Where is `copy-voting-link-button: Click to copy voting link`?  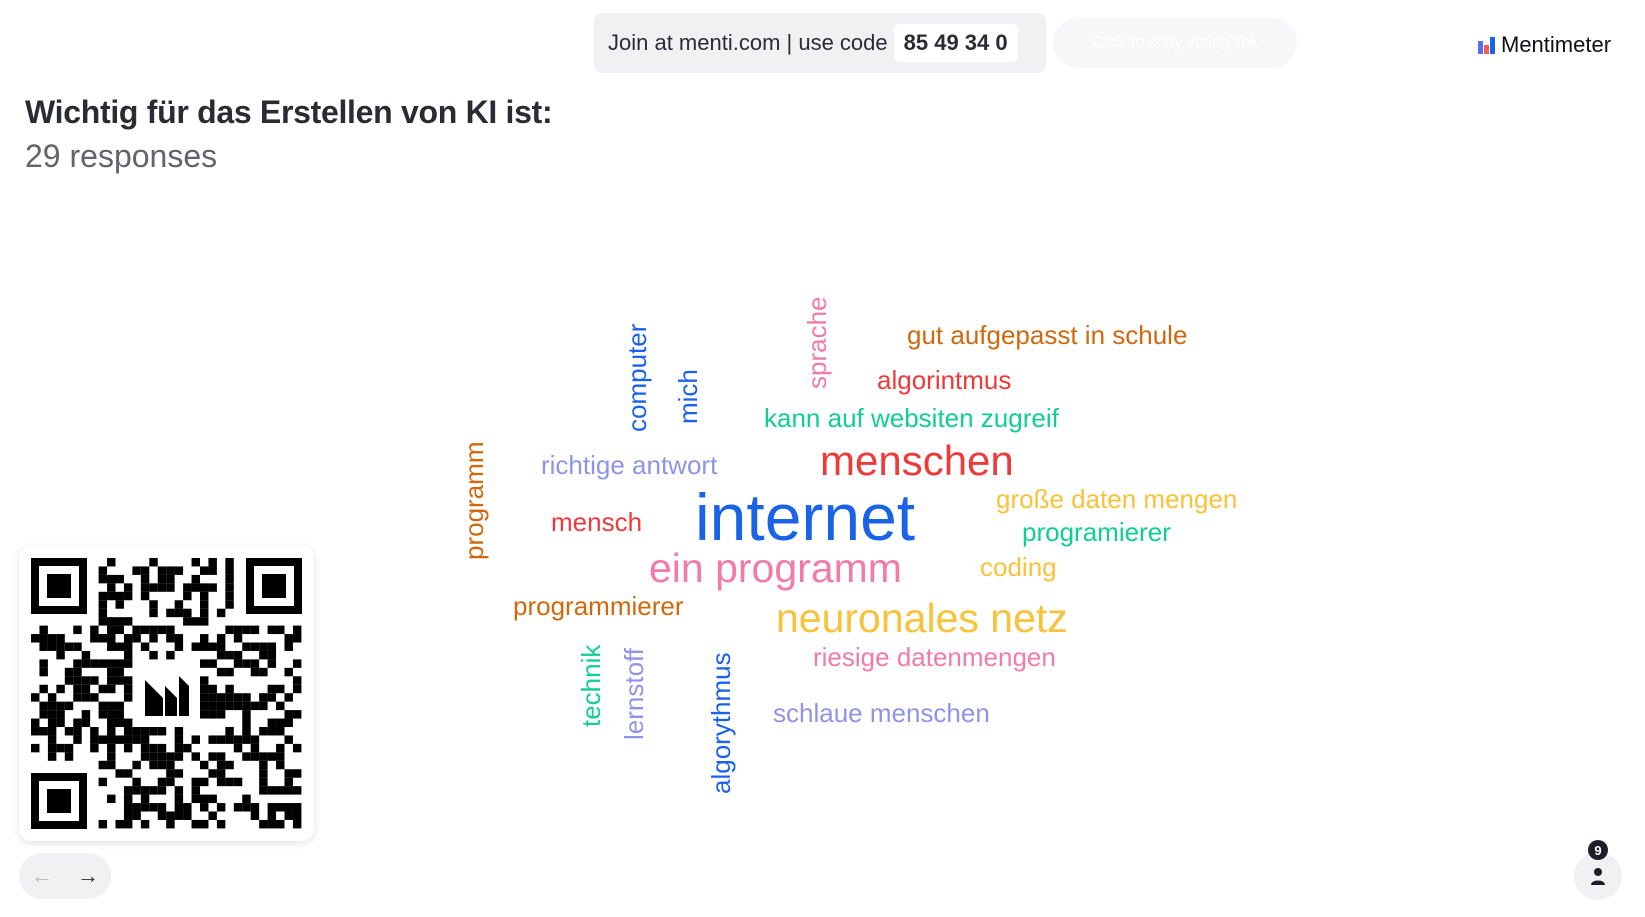 copy-voting-link-button: Click to copy voting link is located at coordinates (1175, 43).